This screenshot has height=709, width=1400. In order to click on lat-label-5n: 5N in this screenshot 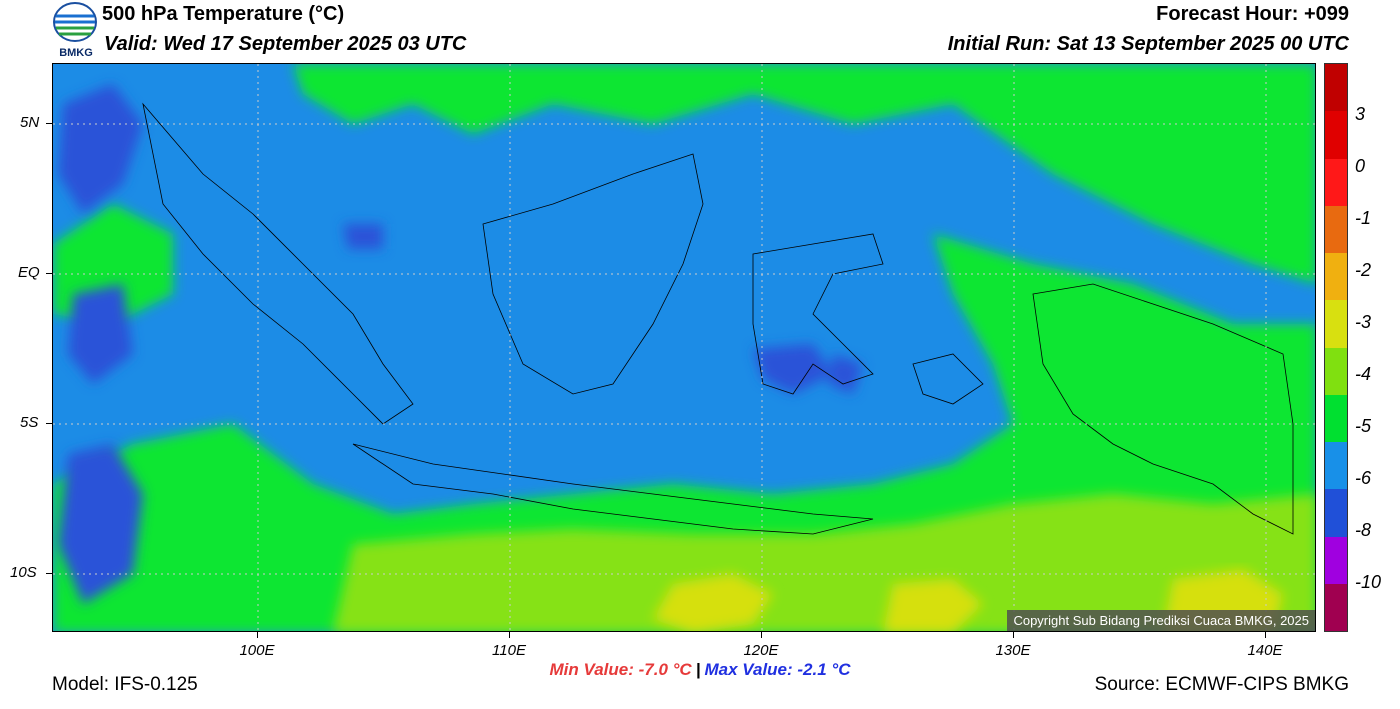, I will do `click(30, 122)`.